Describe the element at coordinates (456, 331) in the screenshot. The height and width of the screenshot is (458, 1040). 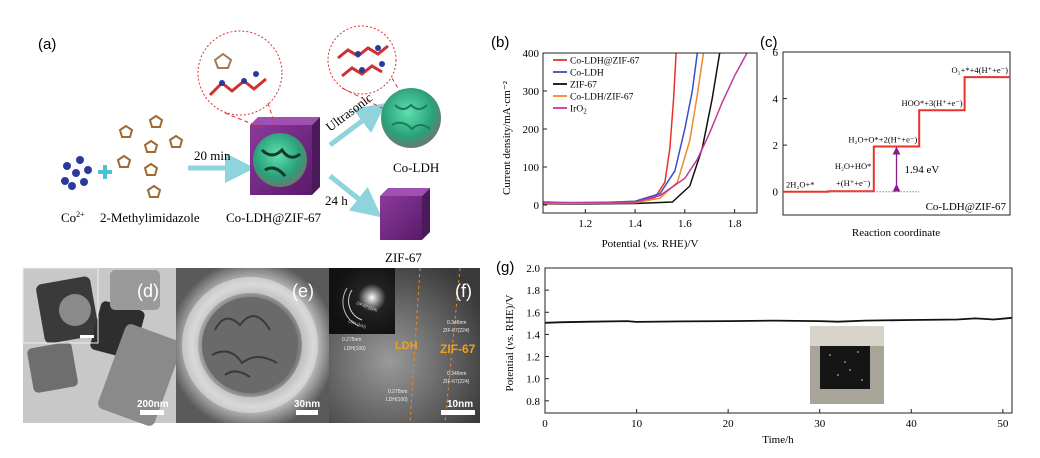
I see `hkl-zif-1: ZIF-67(224)` at that location.